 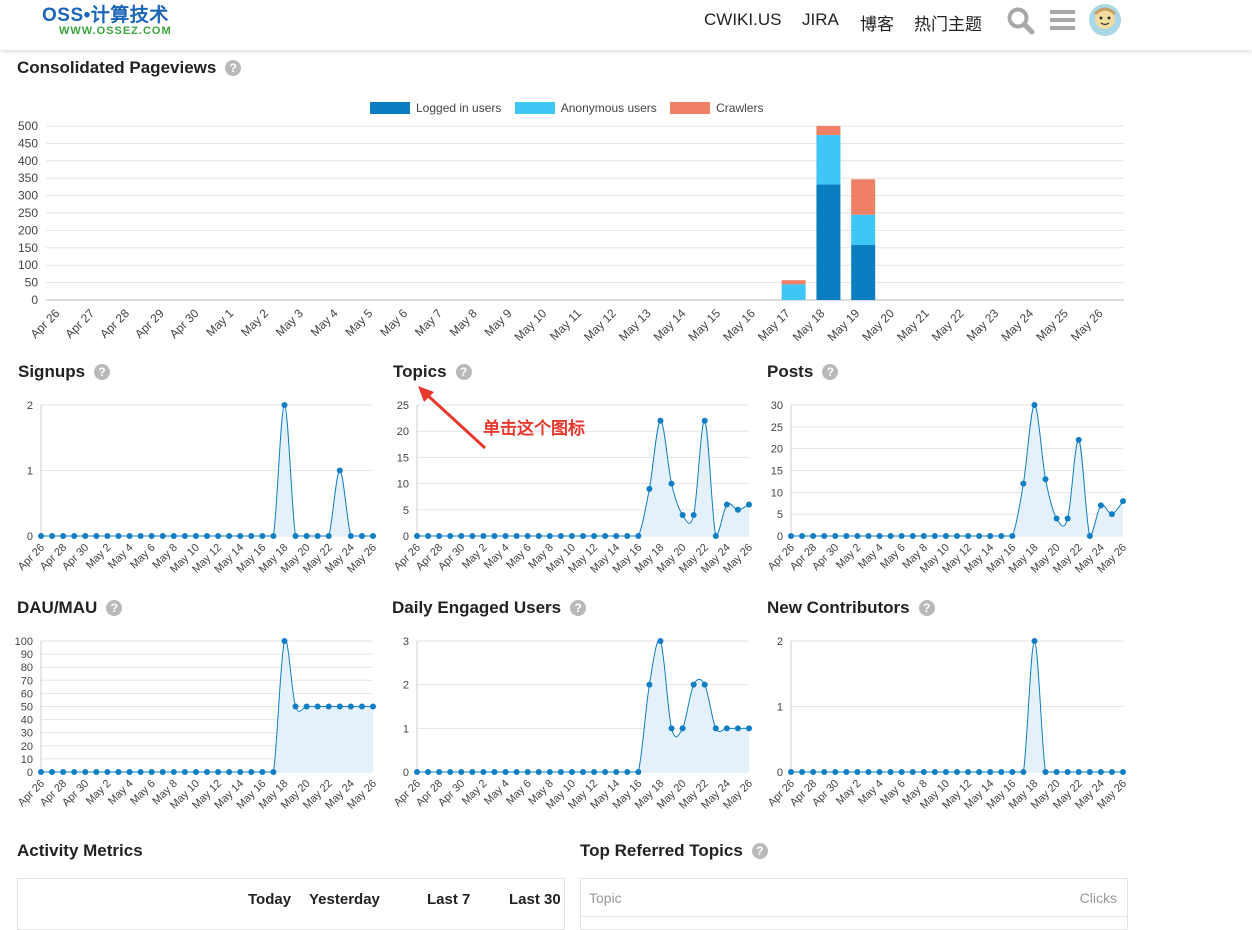 I want to click on nav-link-cwiki: CWIKI.US, so click(x=743, y=19).